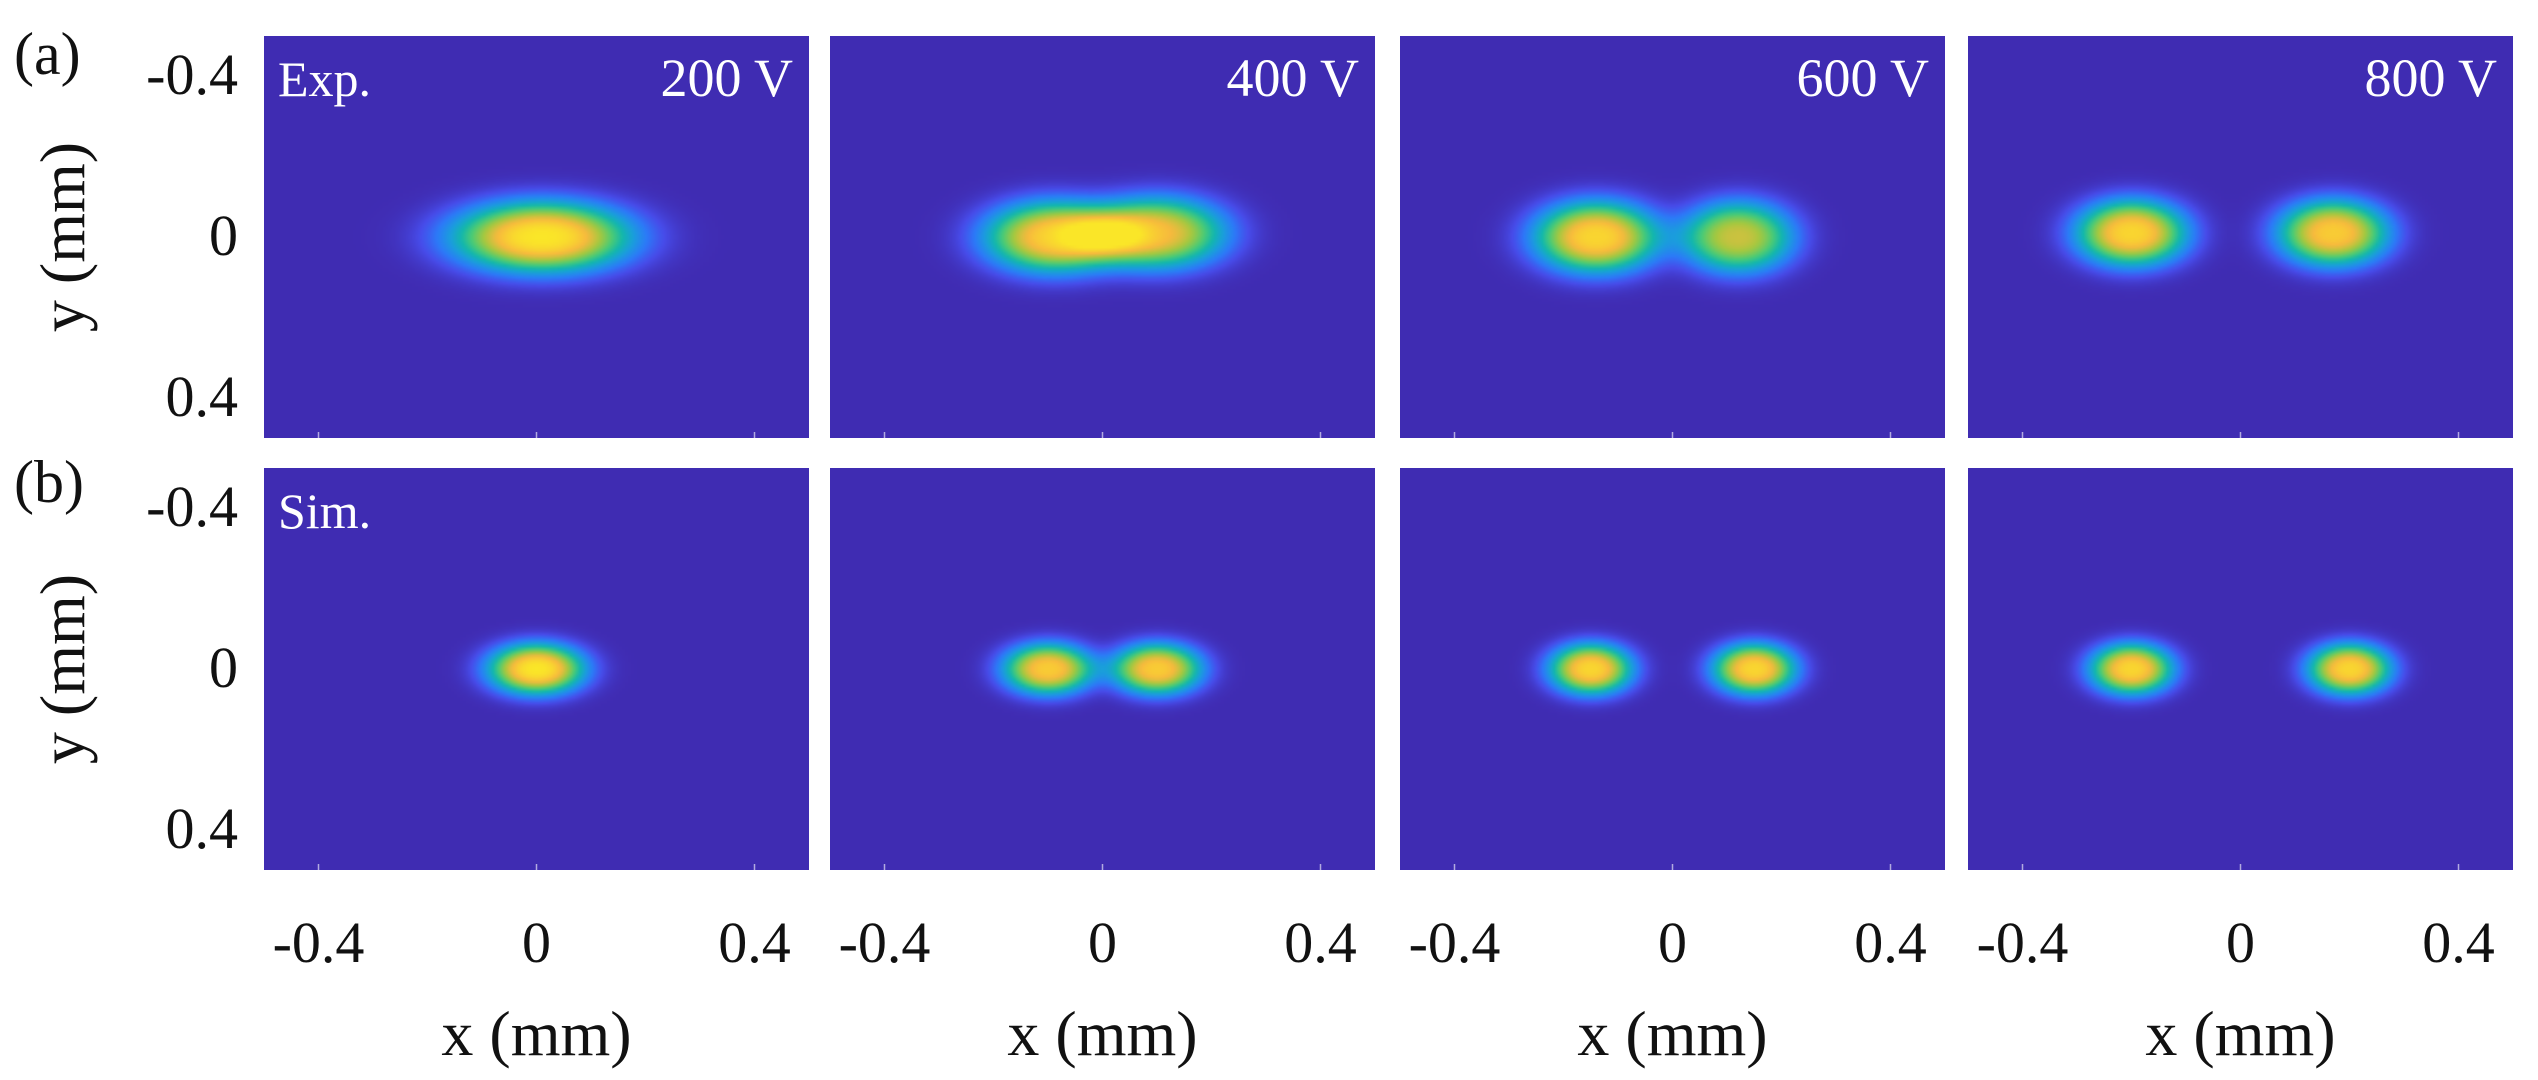  I want to click on voltage-label: 800 V, so click(2430, 78).